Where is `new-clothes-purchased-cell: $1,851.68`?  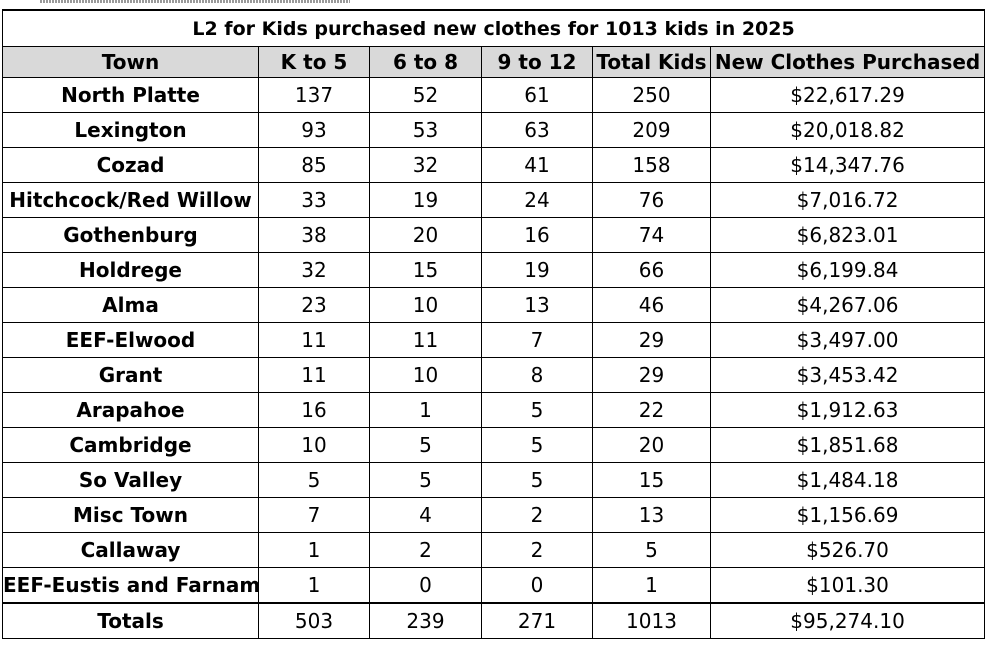
new-clothes-purchased-cell: $1,851.68 is located at coordinates (847, 445).